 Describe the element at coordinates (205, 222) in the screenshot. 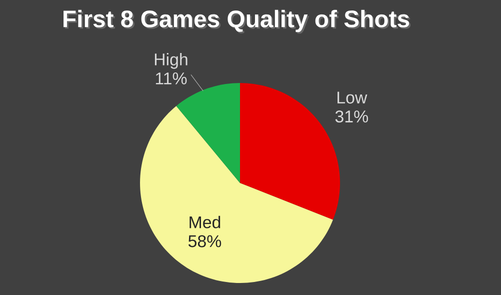

I see `slice-label: Med` at that location.